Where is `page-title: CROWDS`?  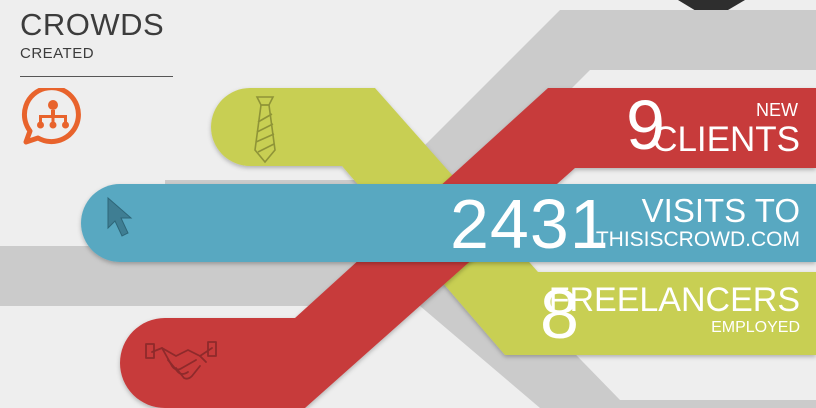
page-title: CROWDS is located at coordinates (92, 24).